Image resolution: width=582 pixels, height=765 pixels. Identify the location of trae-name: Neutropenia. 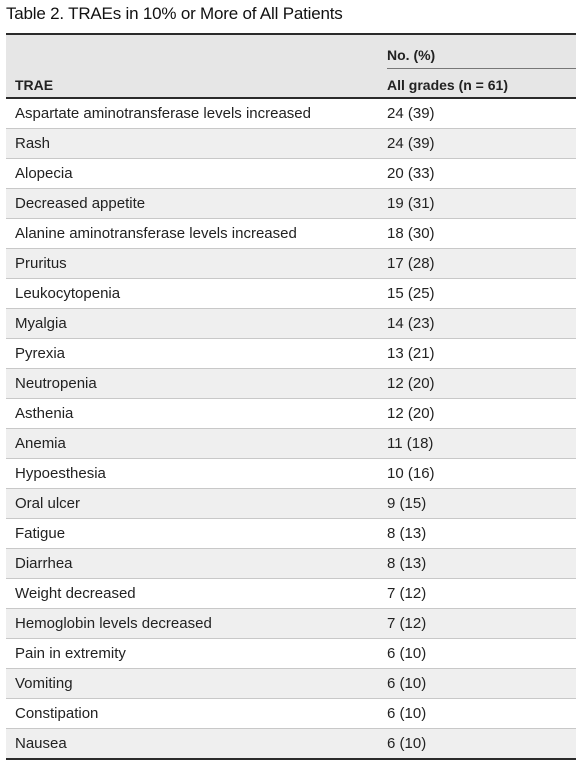
(56, 383).